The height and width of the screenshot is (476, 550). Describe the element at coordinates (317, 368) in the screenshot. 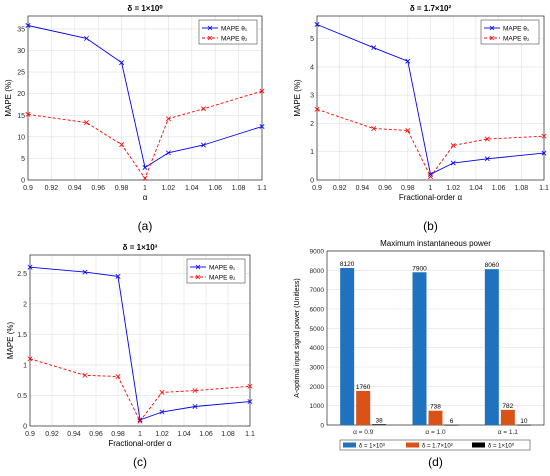

I see `y-tick-label: 3000` at that location.